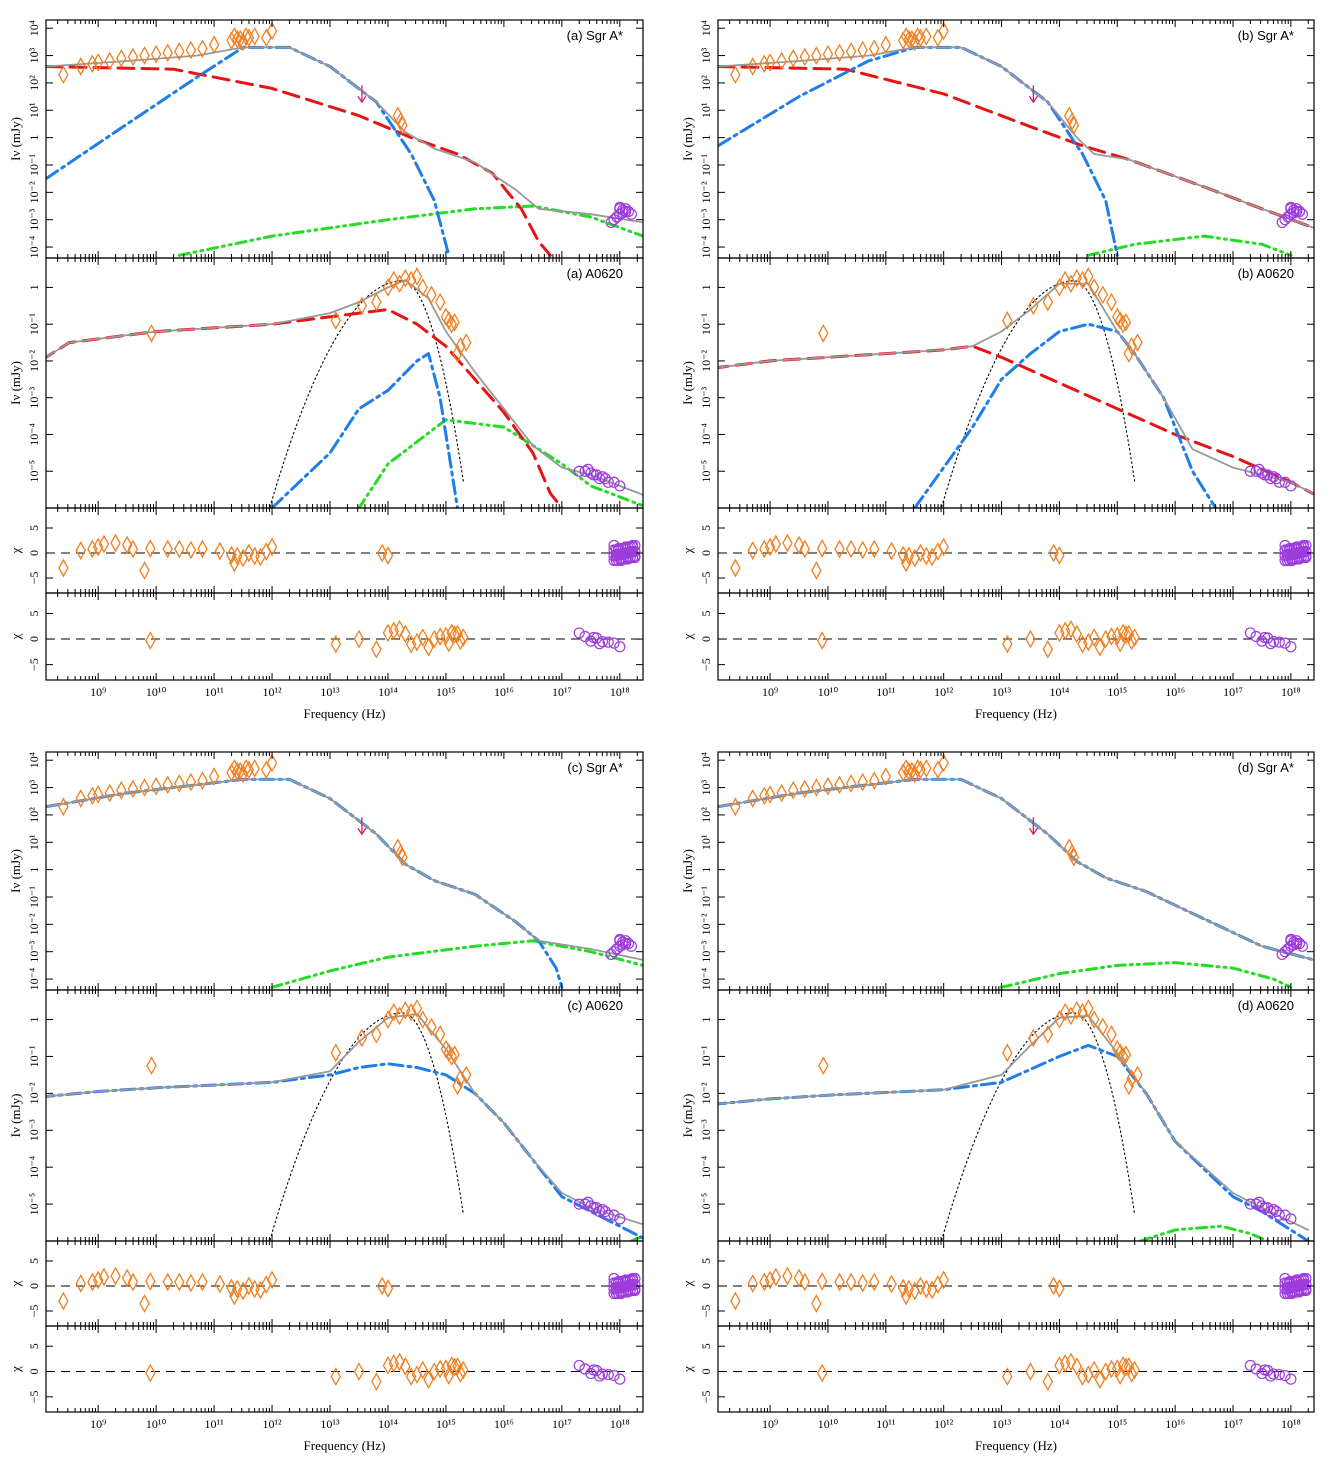 Image resolution: width=1330 pixels, height=1466 pixels. I want to click on y-tick-label: 0, so click(34, 553).